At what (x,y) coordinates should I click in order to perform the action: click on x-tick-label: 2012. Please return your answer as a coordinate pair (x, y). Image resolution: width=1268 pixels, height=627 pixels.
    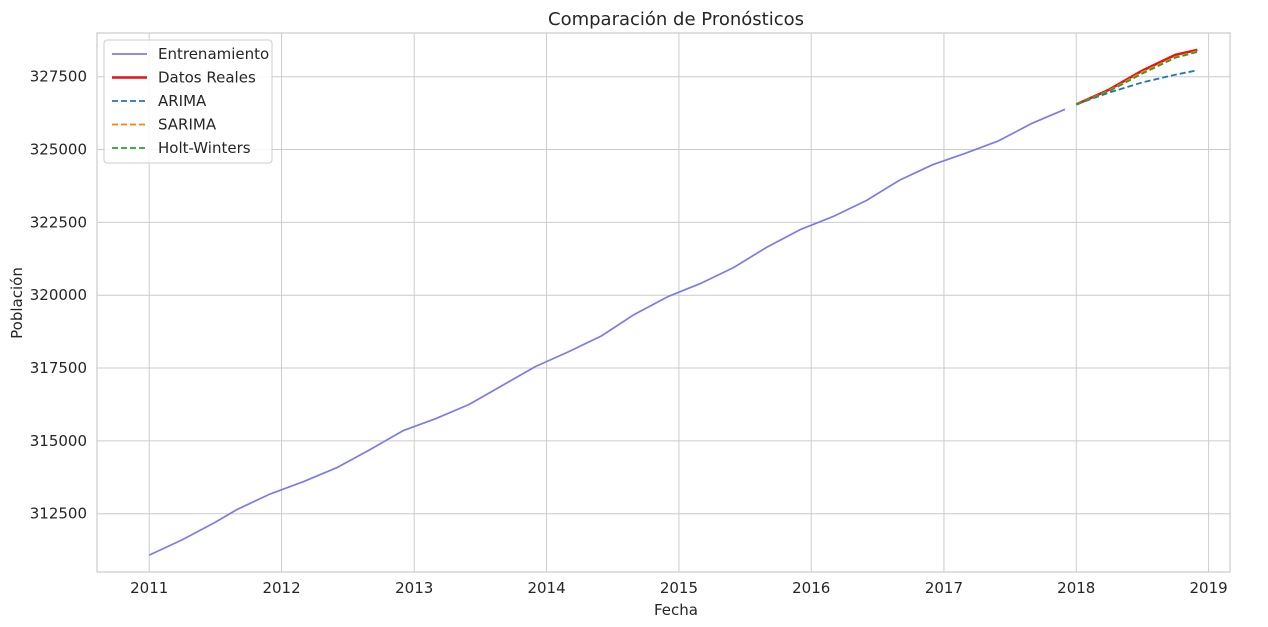
    Looking at the image, I should click on (281, 588).